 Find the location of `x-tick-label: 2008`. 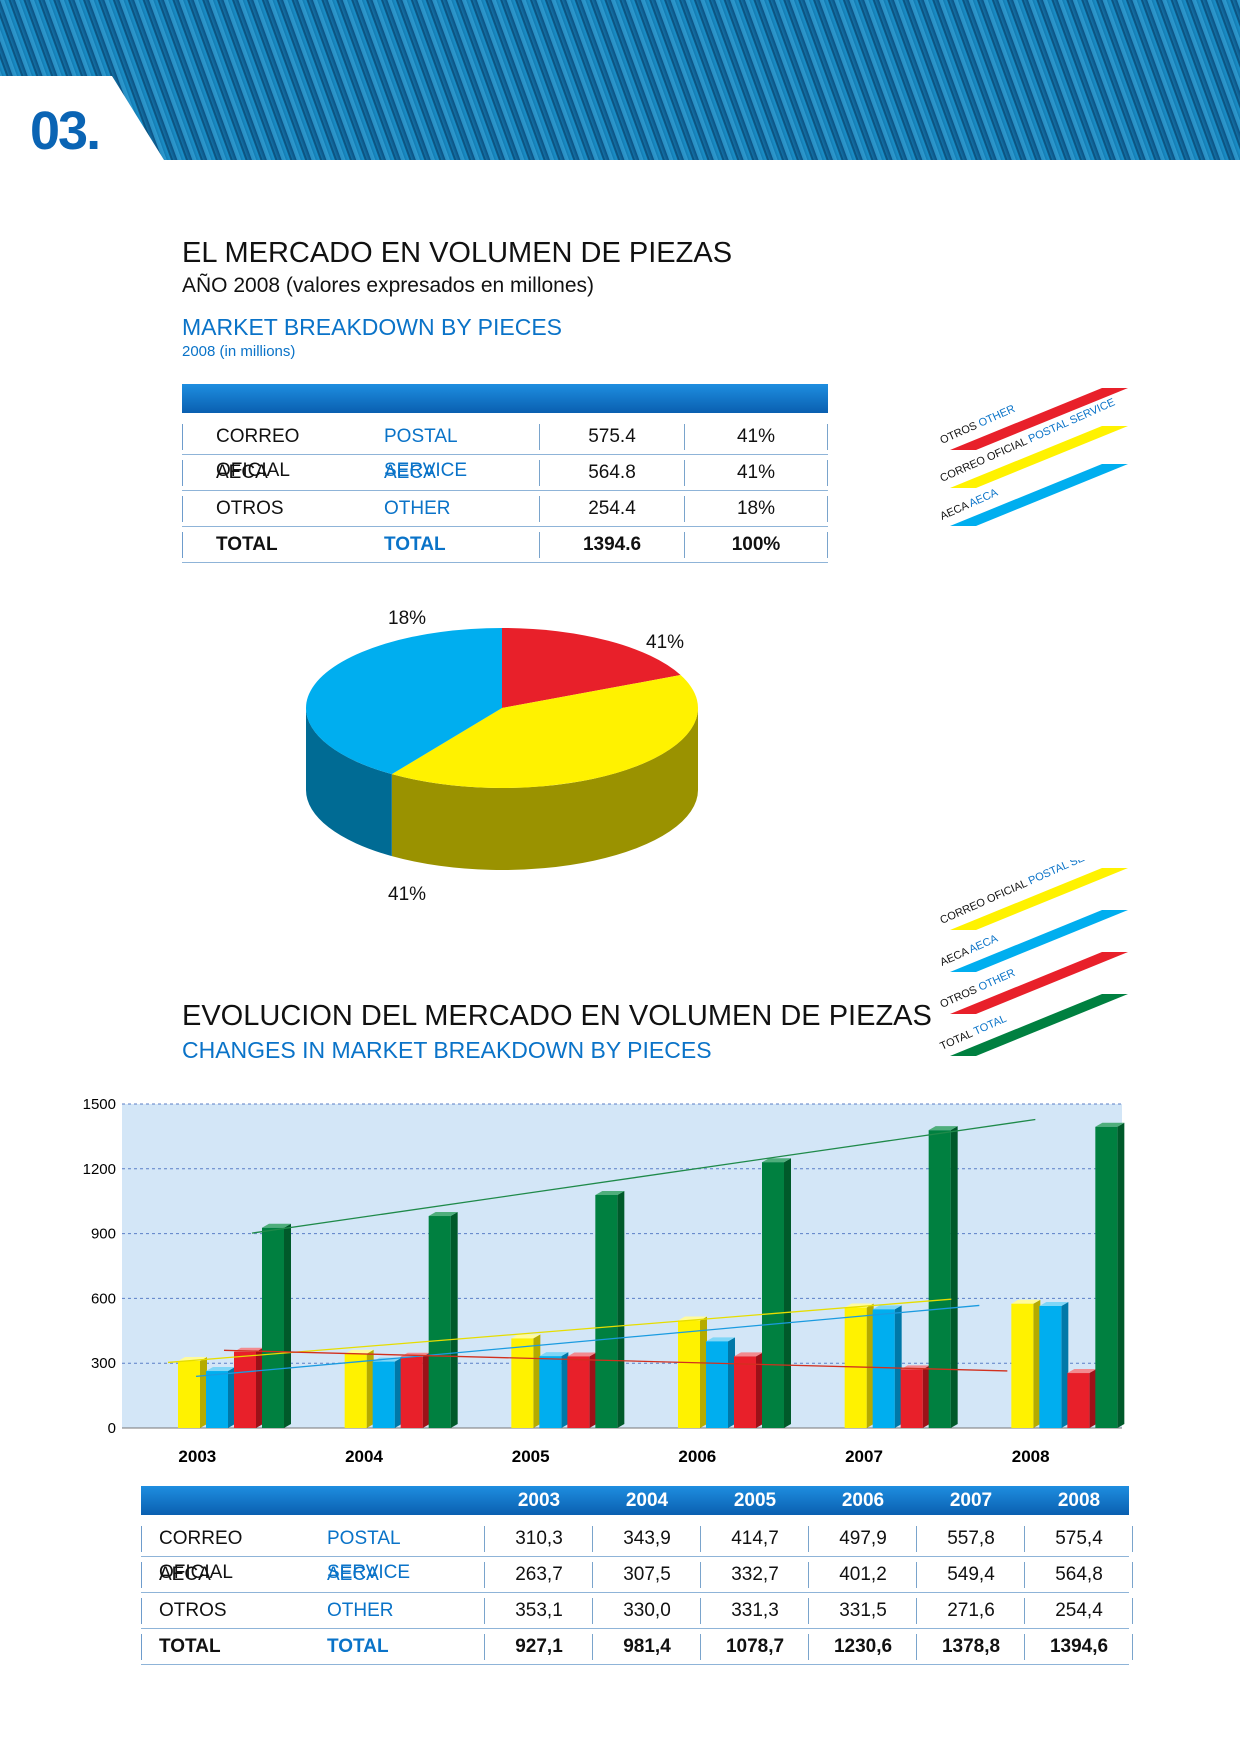

x-tick-label: 2008 is located at coordinates (1031, 1456).